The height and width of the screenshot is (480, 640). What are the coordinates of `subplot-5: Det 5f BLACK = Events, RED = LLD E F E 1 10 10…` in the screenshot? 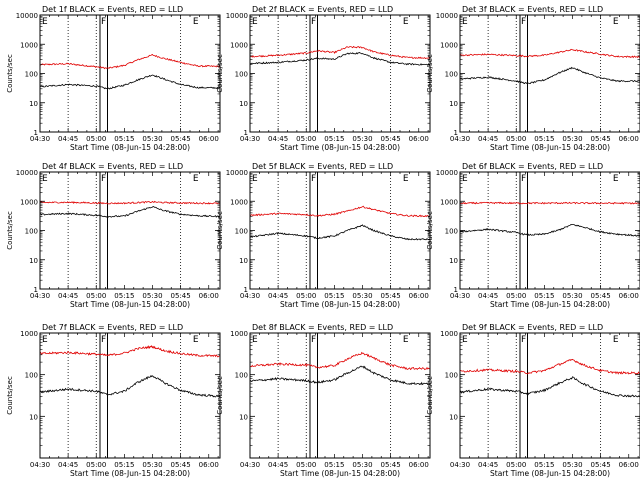 It's located at (323, 235).